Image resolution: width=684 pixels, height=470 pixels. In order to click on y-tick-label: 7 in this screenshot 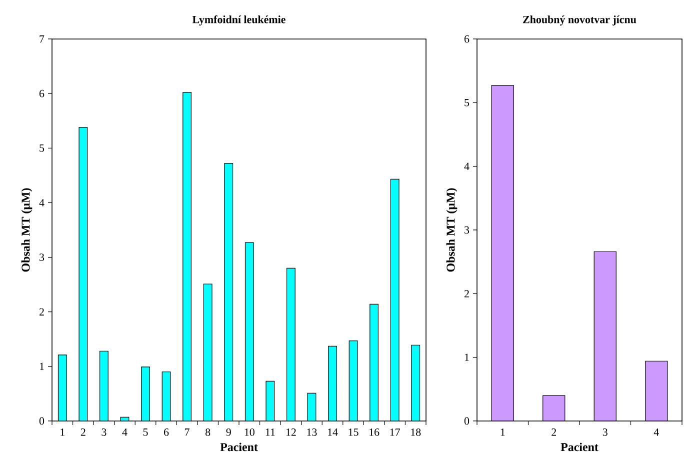, I will do `click(42, 39)`.